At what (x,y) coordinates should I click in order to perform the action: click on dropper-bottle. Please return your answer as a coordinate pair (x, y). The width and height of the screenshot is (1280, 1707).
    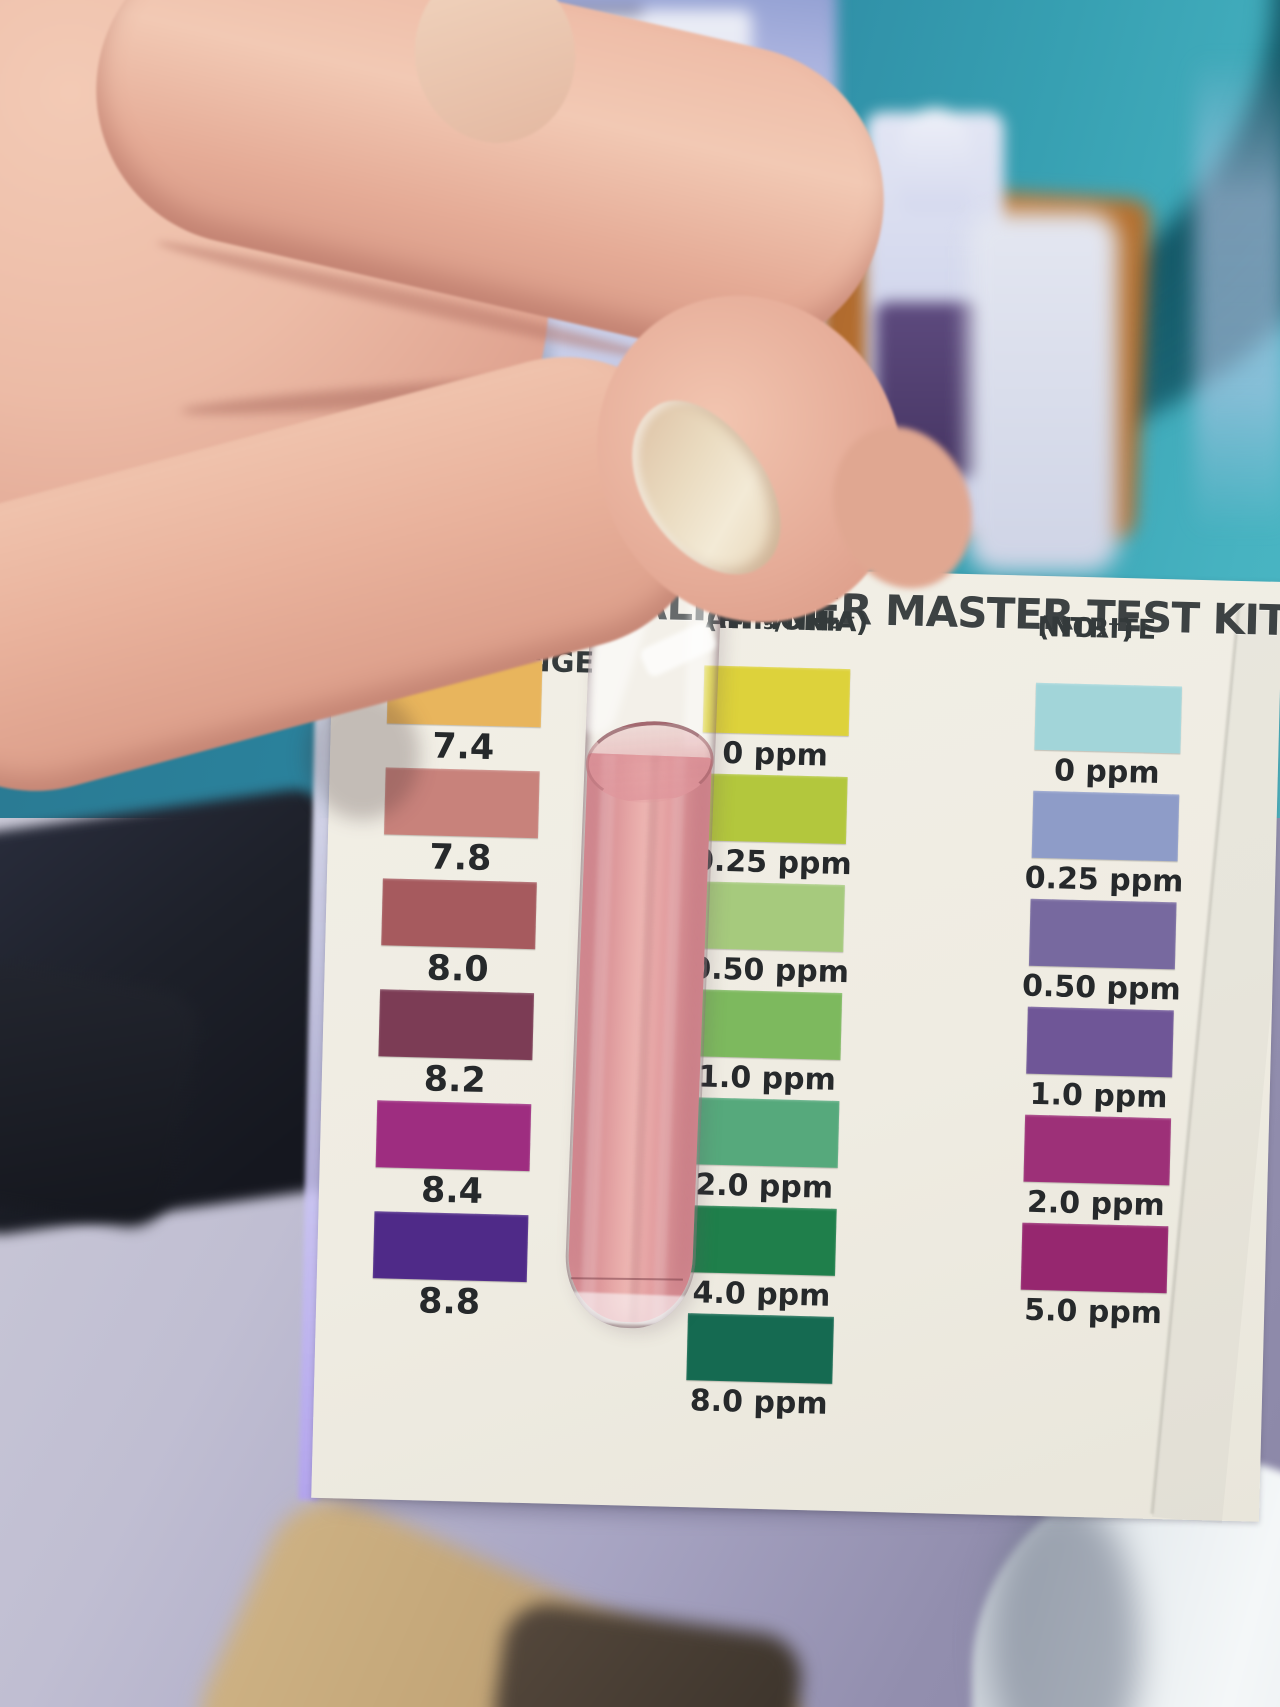
    Looking at the image, I should click on (1043, 392).